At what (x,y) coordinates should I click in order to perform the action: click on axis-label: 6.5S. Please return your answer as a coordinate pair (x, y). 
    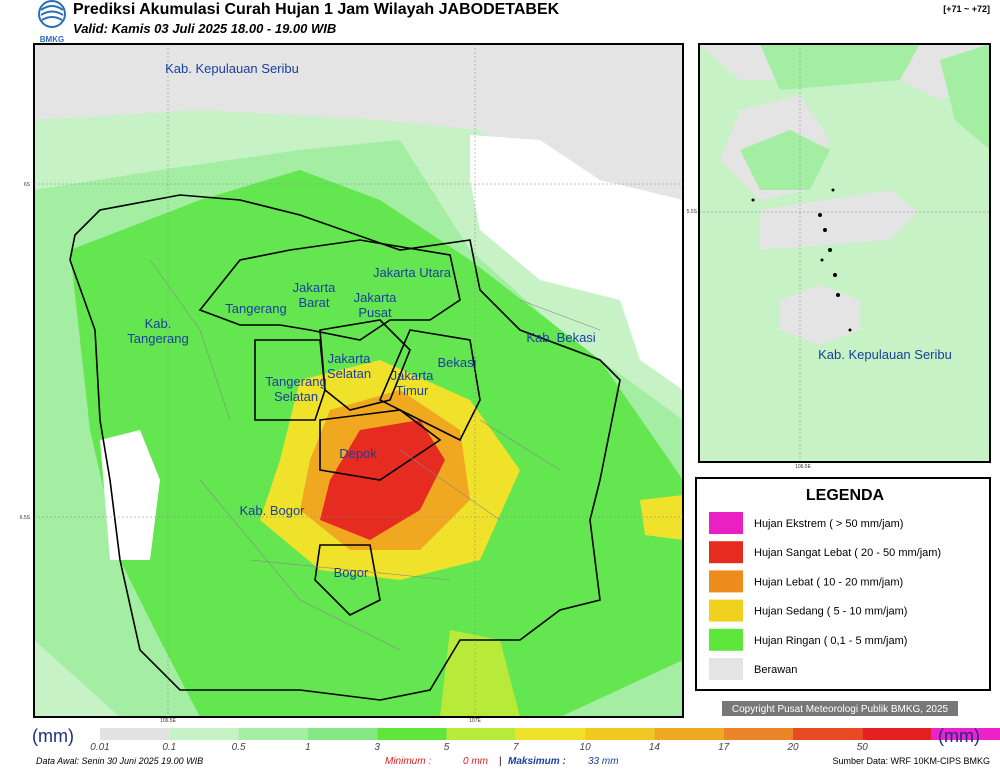
    Looking at the image, I should click on (25, 518).